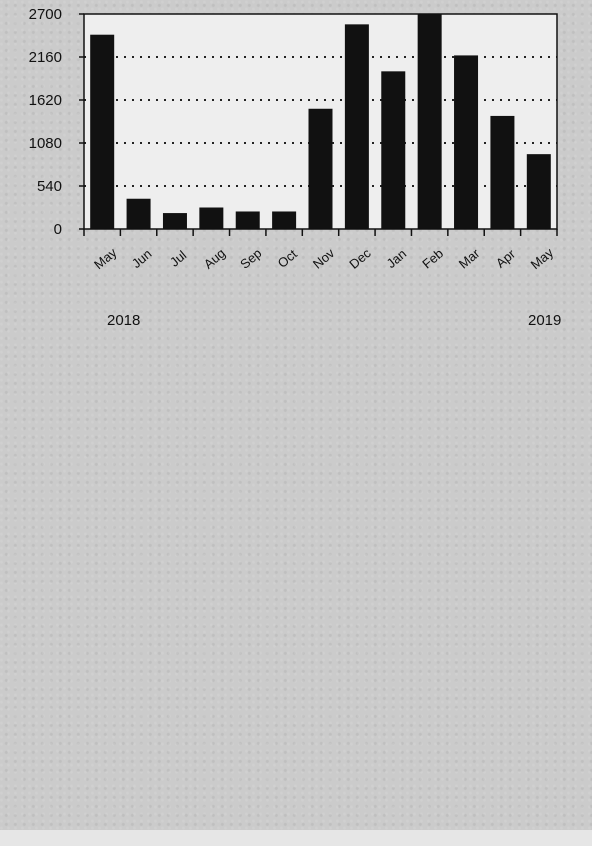  I want to click on x-tick-label-6: Nov, so click(324, 258).